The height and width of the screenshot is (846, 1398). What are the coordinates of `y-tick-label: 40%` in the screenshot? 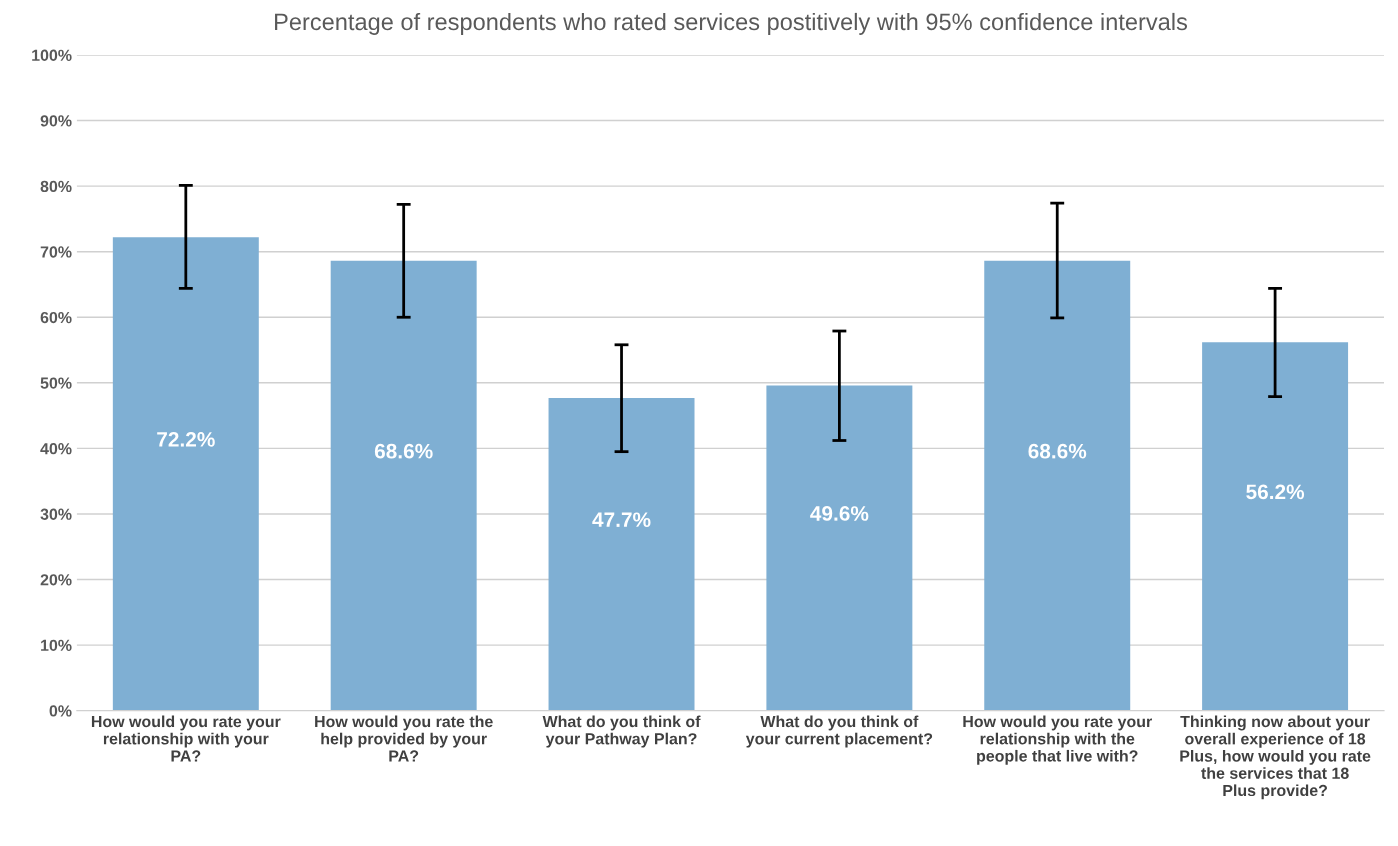 It's located at (56, 449).